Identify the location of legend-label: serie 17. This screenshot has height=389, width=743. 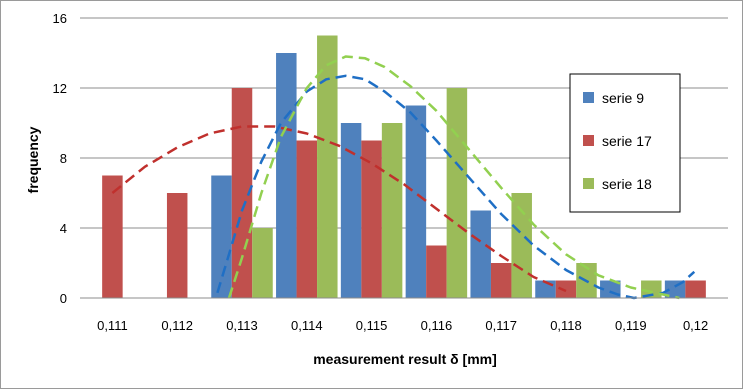
(627, 141).